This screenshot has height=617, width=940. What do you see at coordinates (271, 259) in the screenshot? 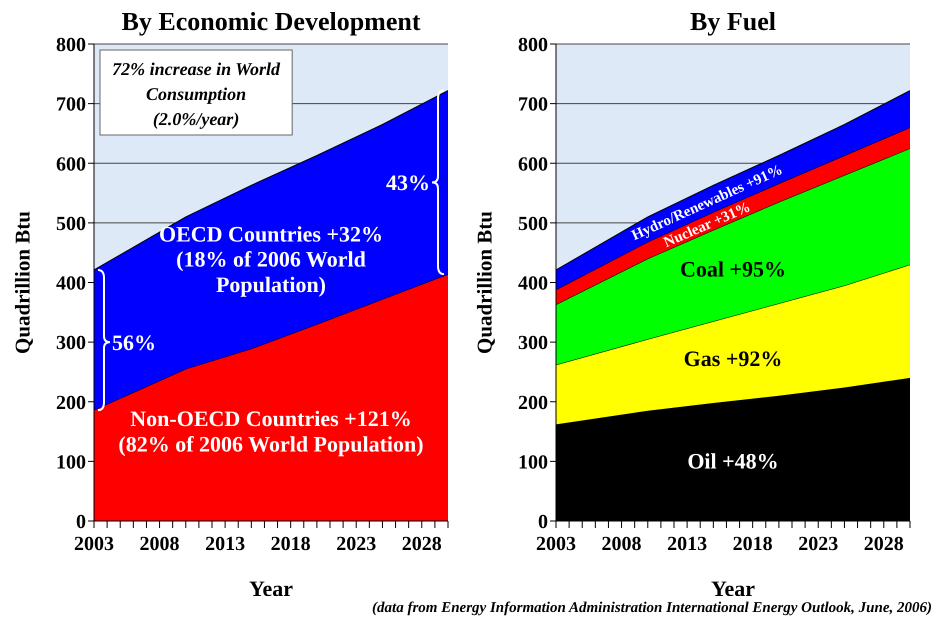
I see `series-label: OECD Countries +32% (18% of 2006 World Population)` at bounding box center [271, 259].